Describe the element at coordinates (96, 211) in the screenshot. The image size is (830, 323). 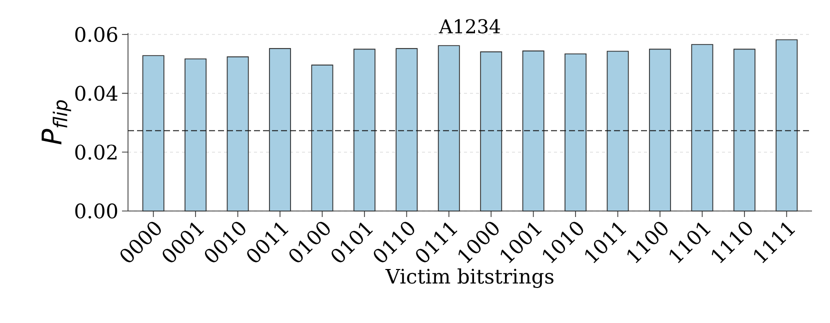
I see `y-tick-label: 0.00` at that location.